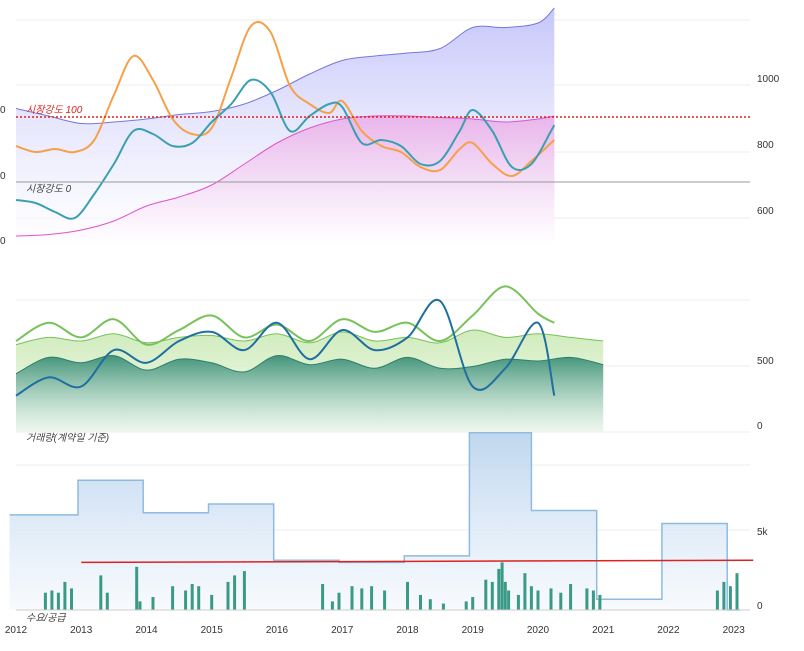  What do you see at coordinates (146, 630) in the screenshot?
I see `x-tick-label: 2014` at bounding box center [146, 630].